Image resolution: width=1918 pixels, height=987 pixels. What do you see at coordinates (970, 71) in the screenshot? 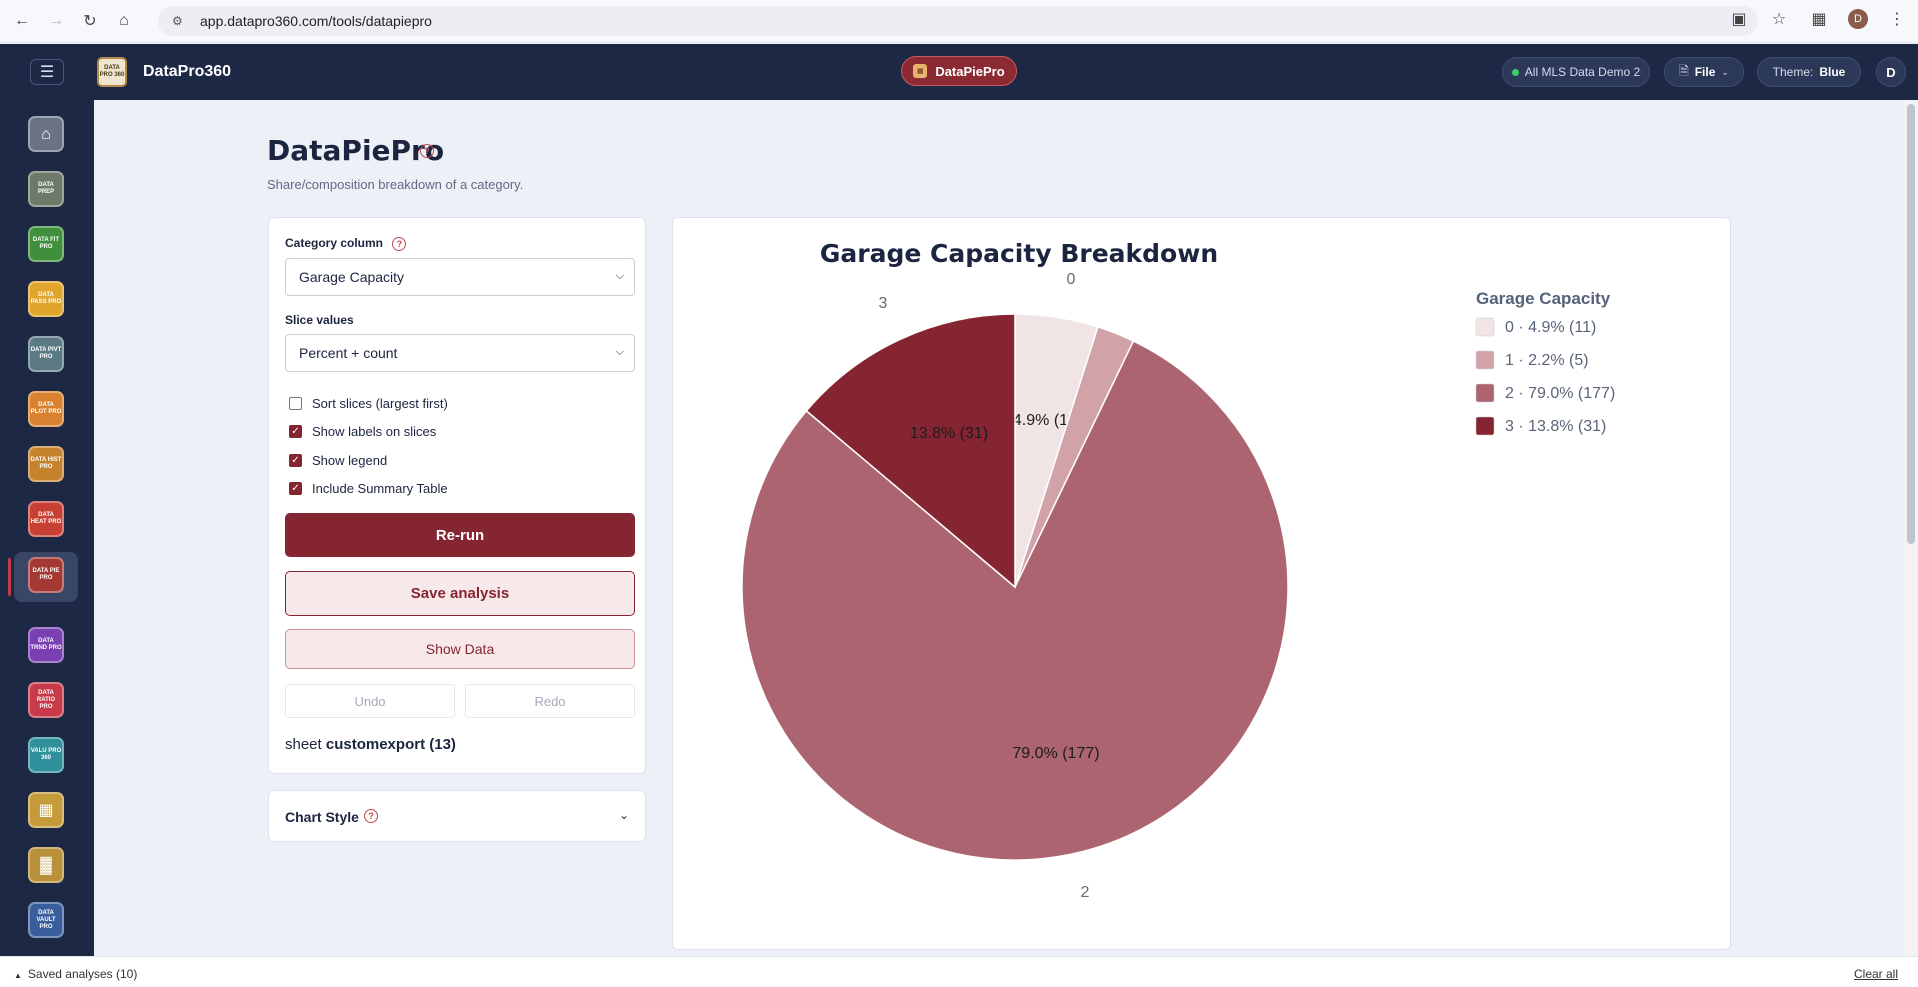
I see `current-tool-label: DataPiePro` at bounding box center [970, 71].